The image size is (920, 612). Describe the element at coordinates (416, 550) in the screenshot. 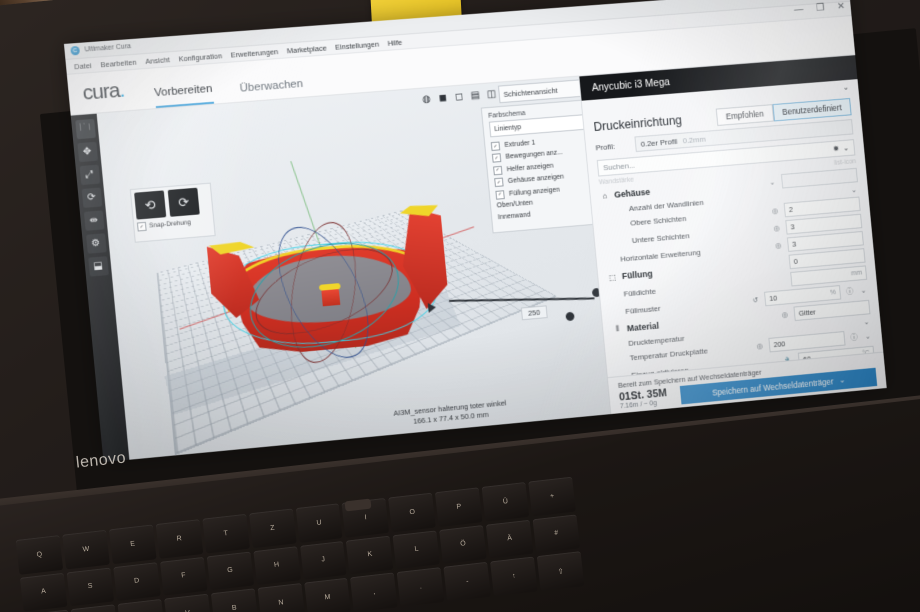

I see `key: L` at that location.